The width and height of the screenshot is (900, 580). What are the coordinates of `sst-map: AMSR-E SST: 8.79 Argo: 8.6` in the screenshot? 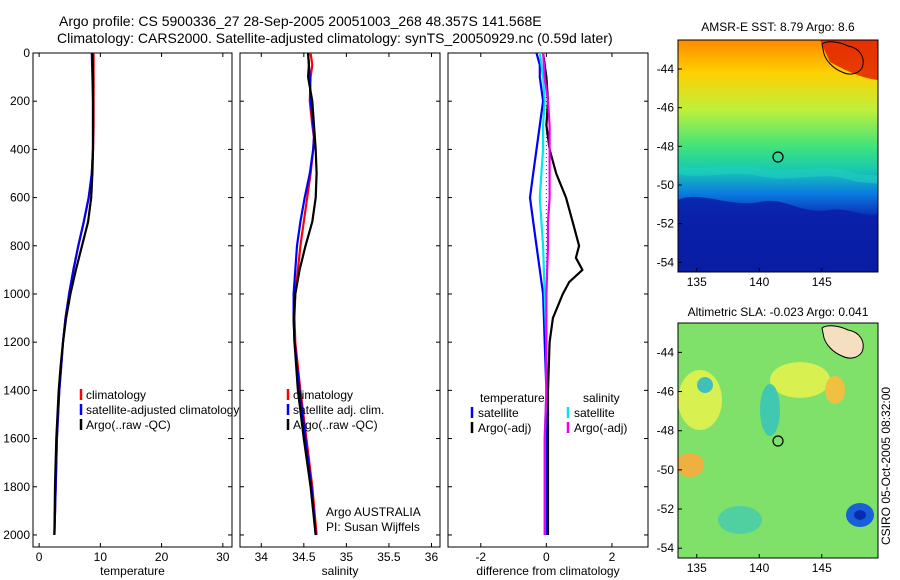 It's located at (778, 146).